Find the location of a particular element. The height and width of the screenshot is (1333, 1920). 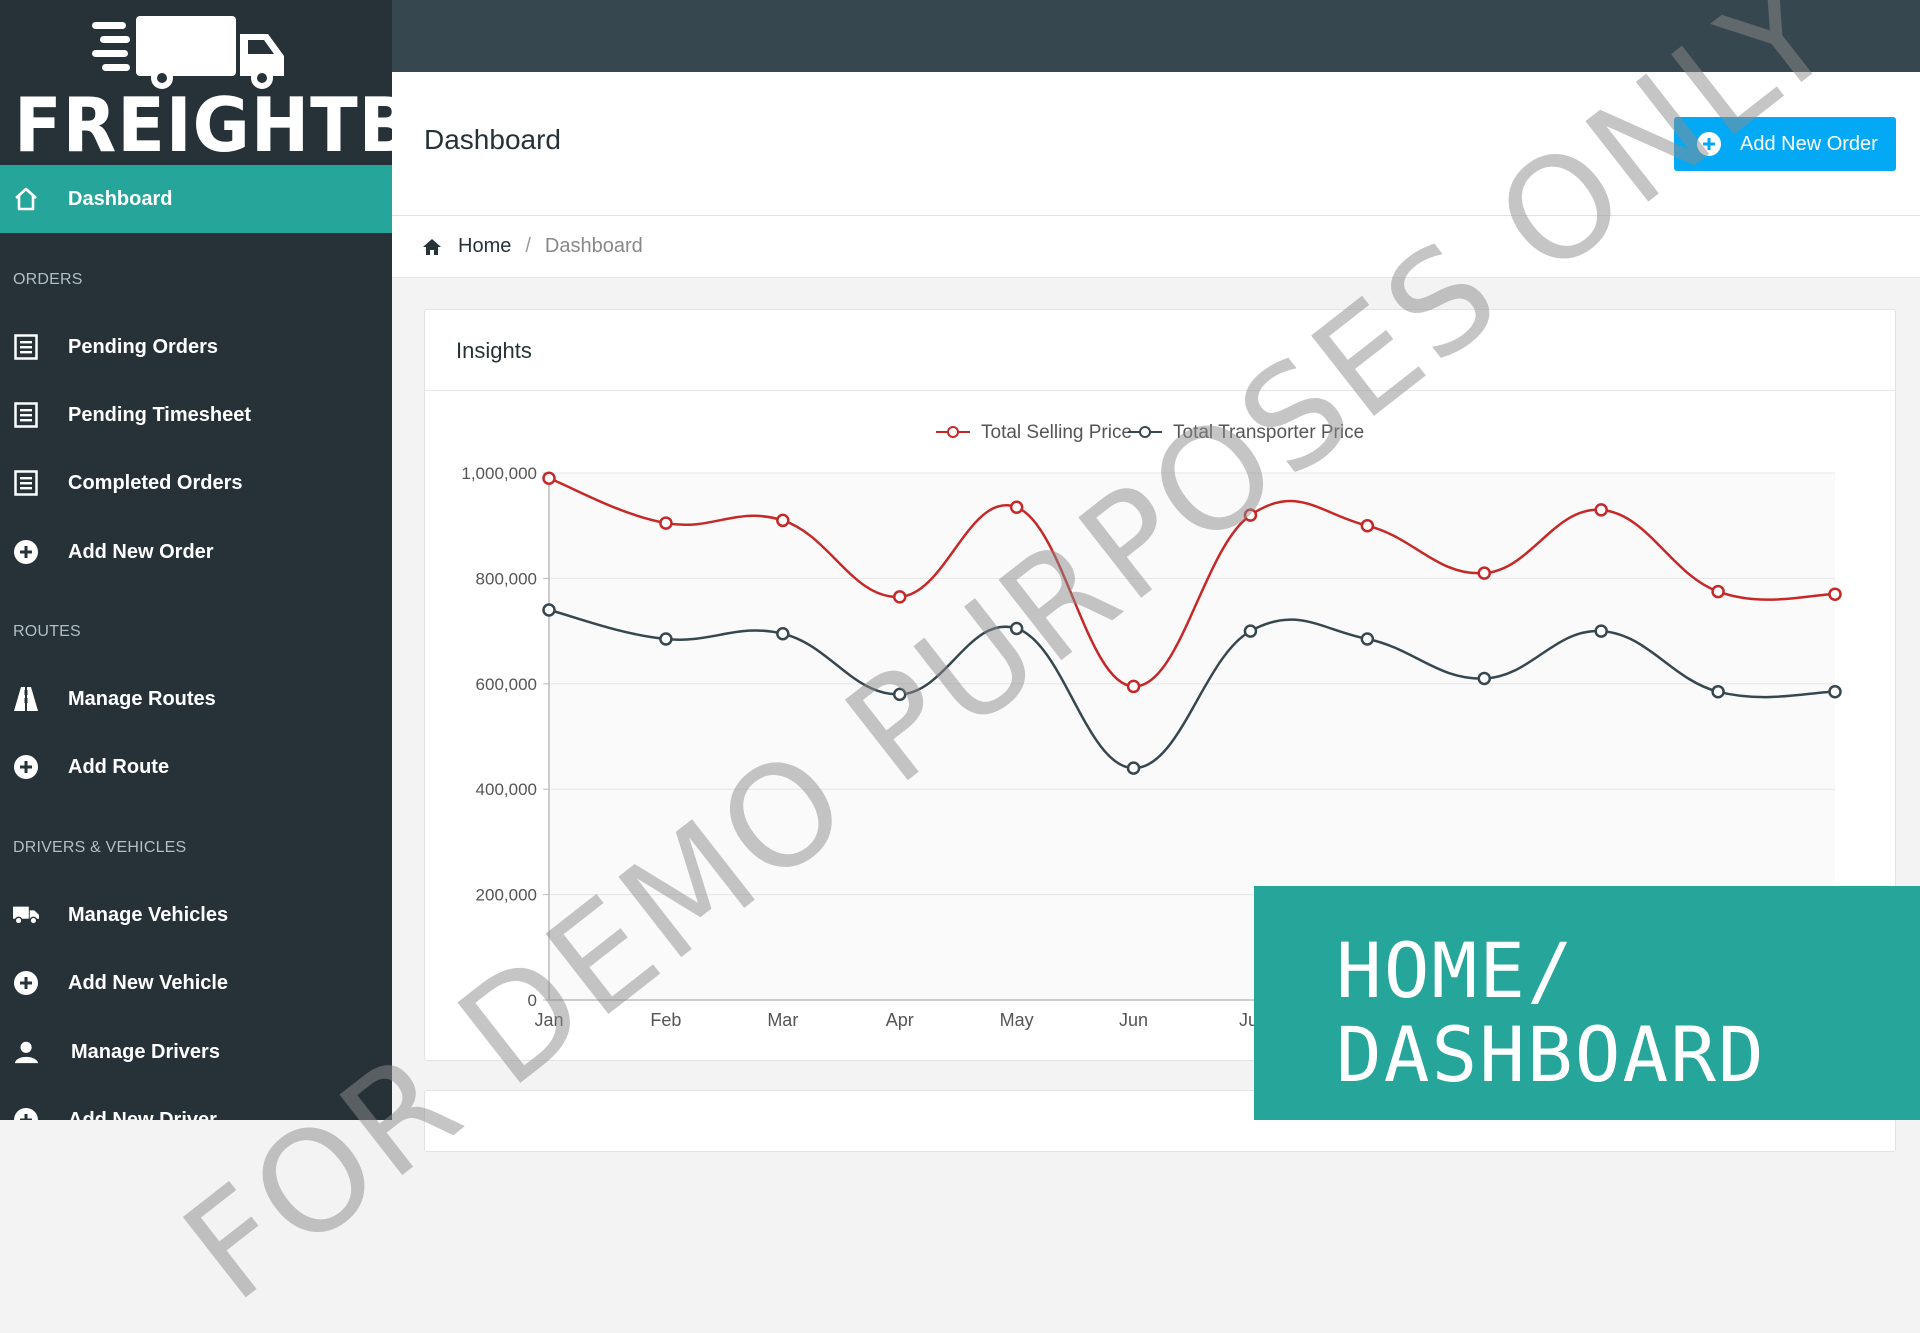

sidebar-item-label: Manage Routes is located at coordinates (142, 698).